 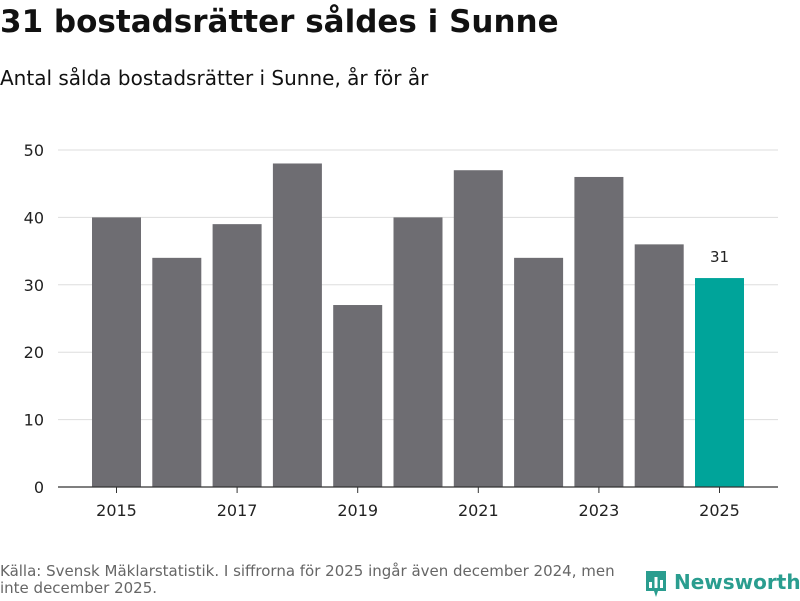 What do you see at coordinates (177, 372) in the screenshot?
I see `bar-2016` at bounding box center [177, 372].